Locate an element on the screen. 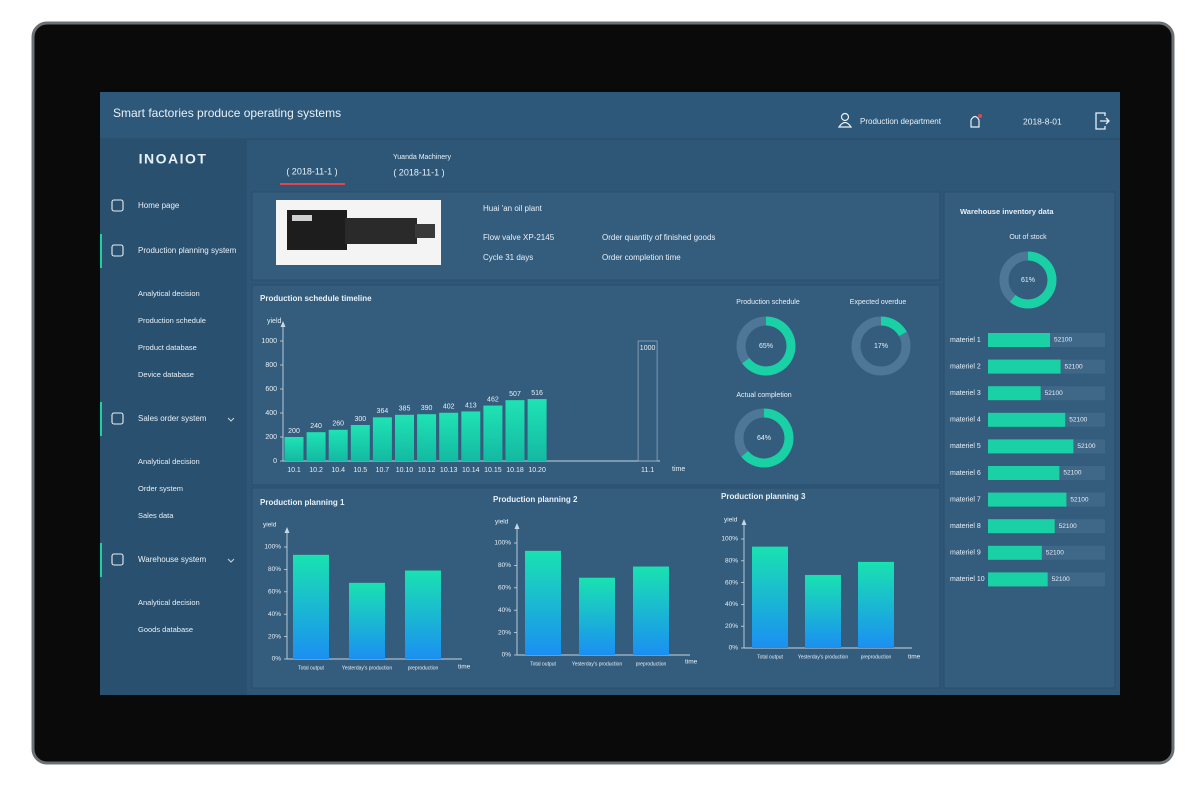  y-tick-label: 200 is located at coordinates (271, 437).